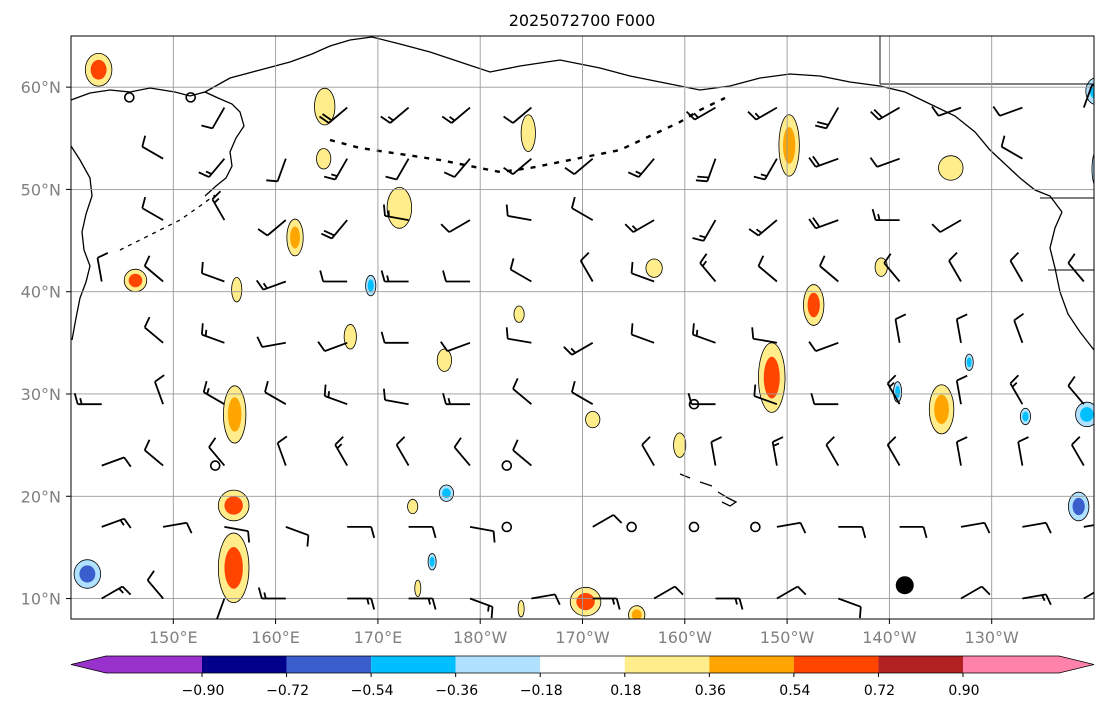 The width and height of the screenshot is (1105, 712). What do you see at coordinates (287, 691) in the screenshot?
I see `colorbar-label: −0.72` at bounding box center [287, 691].